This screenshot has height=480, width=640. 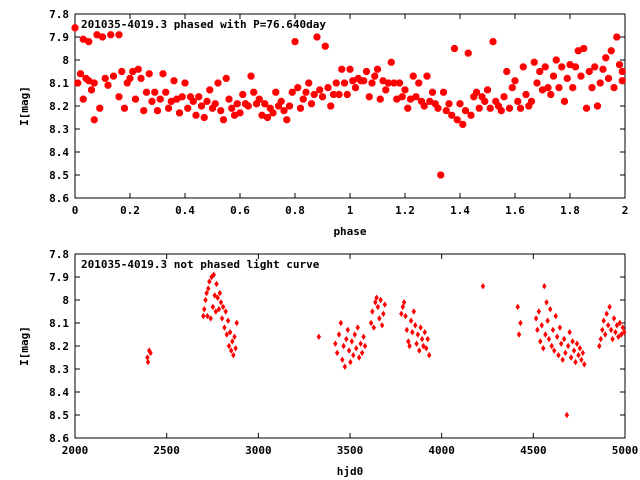 What do you see at coordinates (185, 210) in the screenshot?
I see `phased-x-tick-label: 0.4` at bounding box center [185, 210].